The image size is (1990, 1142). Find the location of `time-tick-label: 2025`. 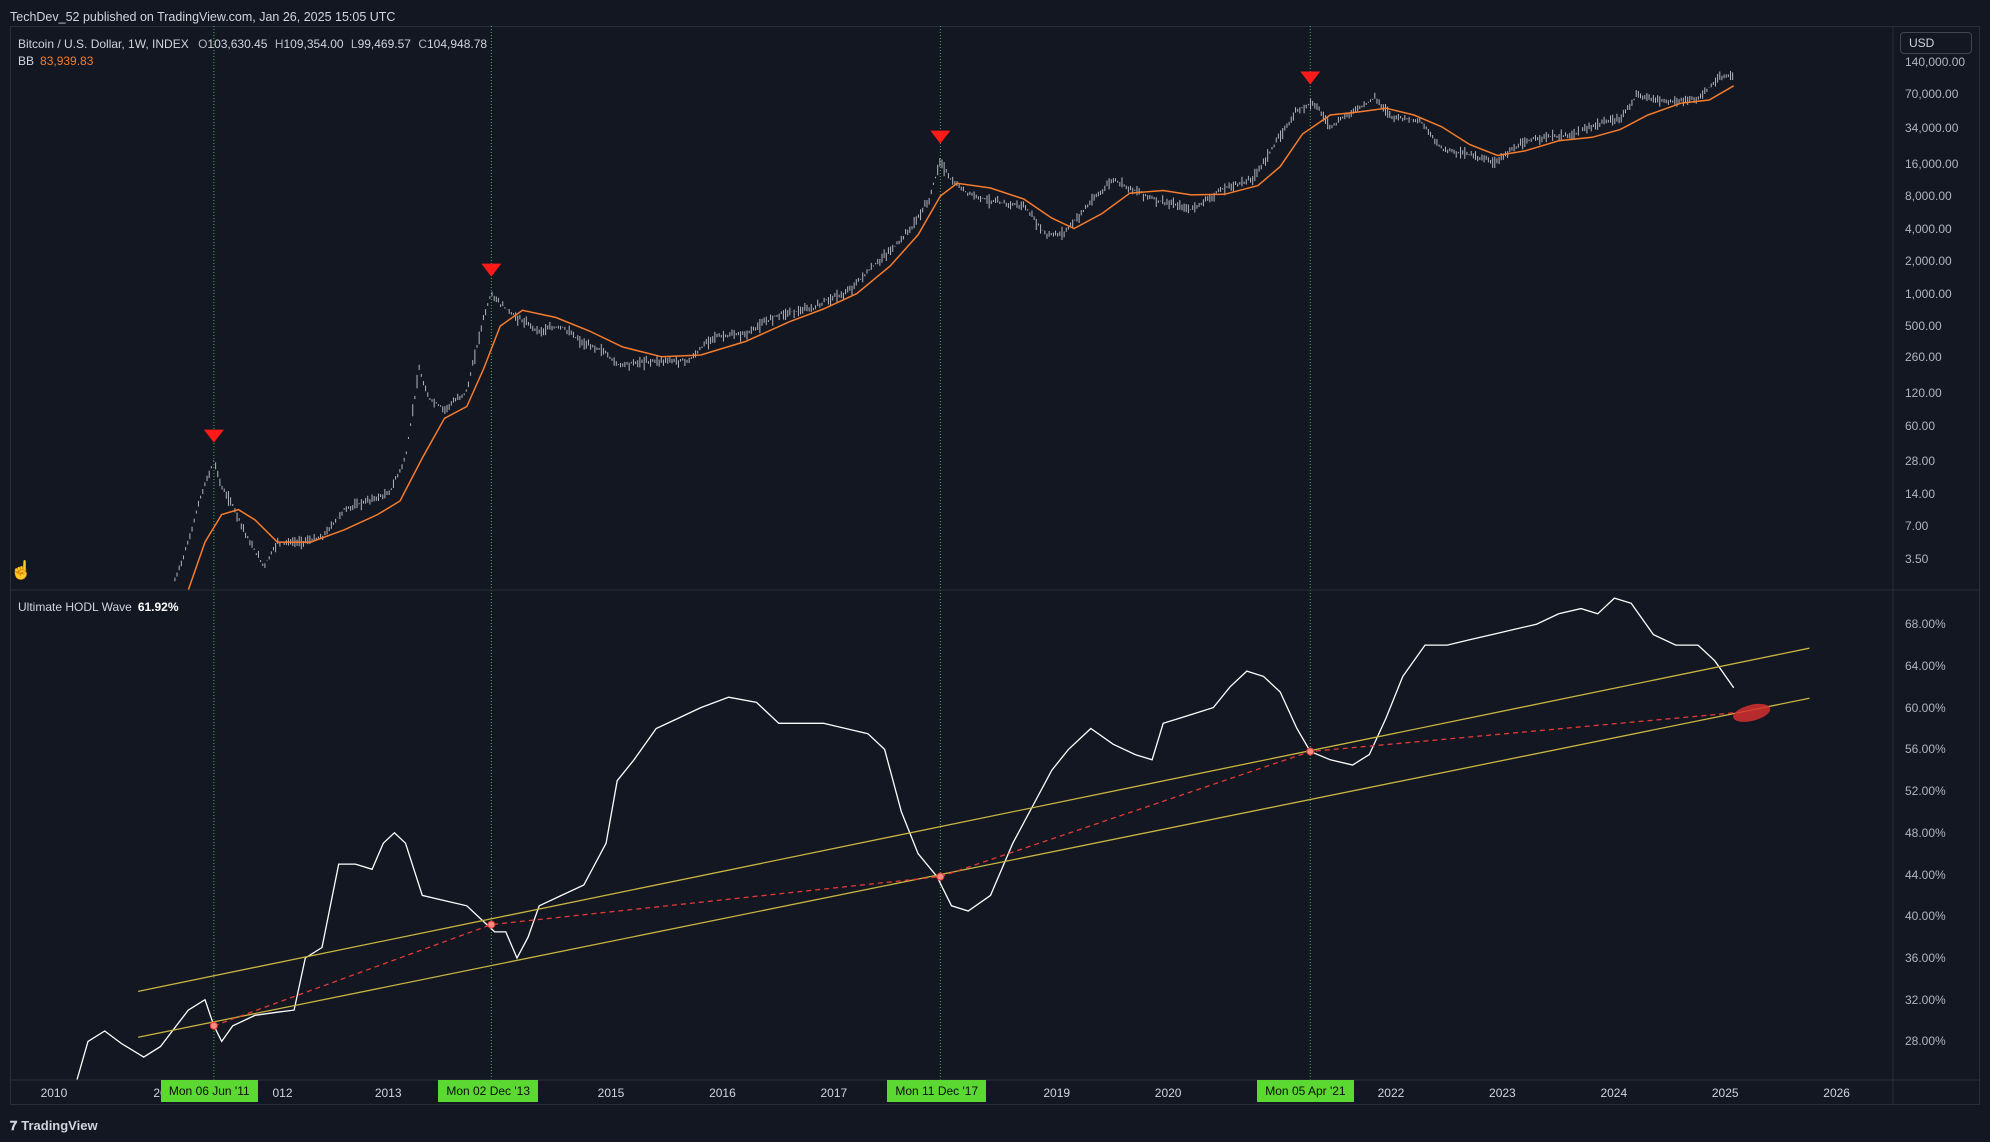

time-tick-label: 2025 is located at coordinates (1725, 1093).